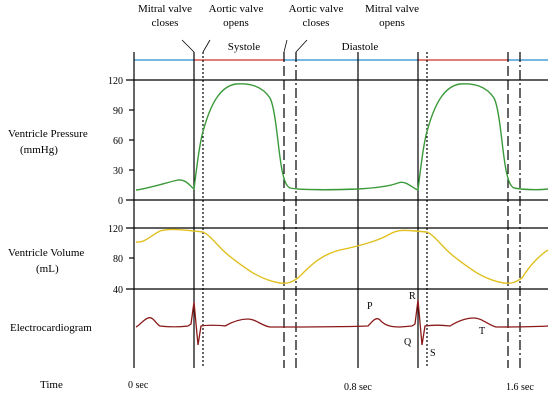 This screenshot has height=401, width=550. What do you see at coordinates (39, 150) in the screenshot?
I see `pressure-label-line2: (mmHg)` at bounding box center [39, 150].